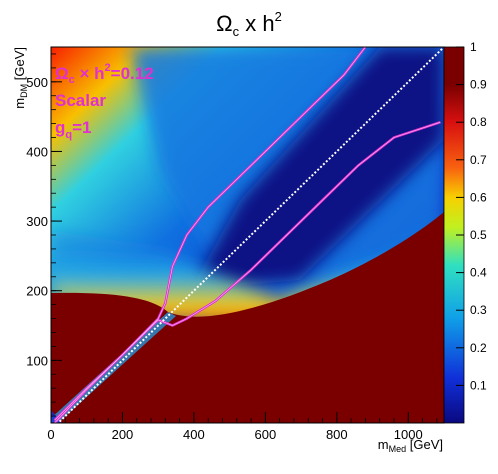 This screenshot has height=474, width=498. I want to click on y-axis-label: mDM [GeV], so click(20, 78).